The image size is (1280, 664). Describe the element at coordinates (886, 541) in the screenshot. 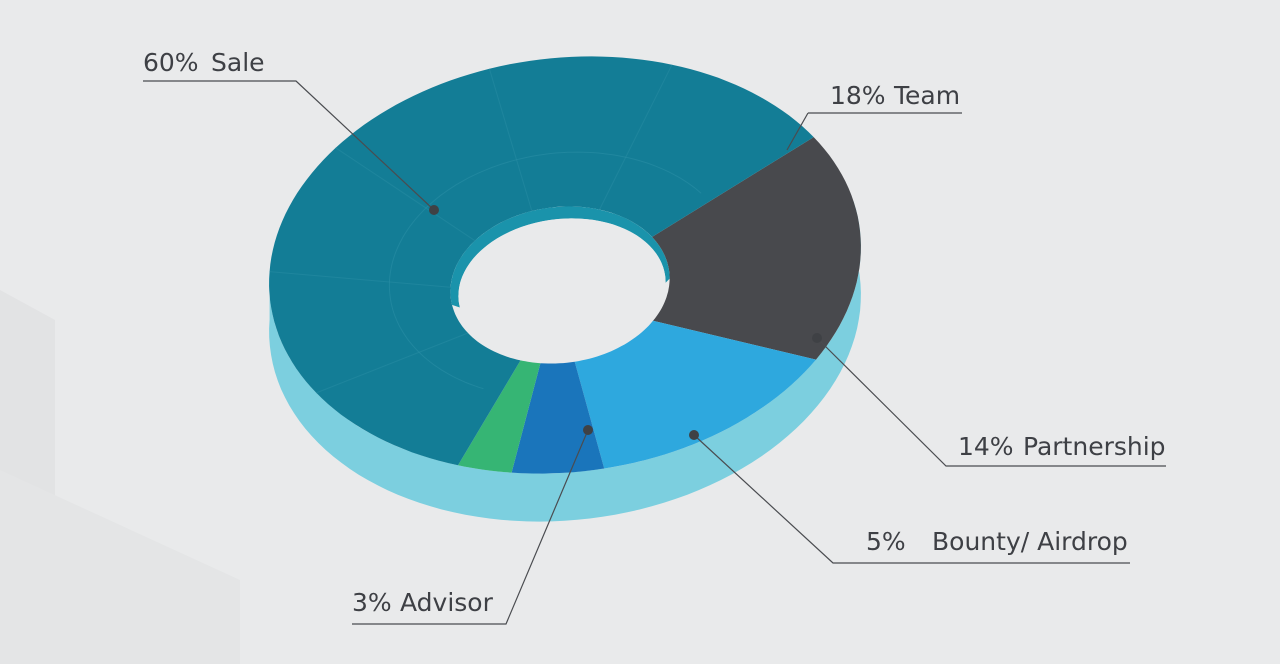

I see `bounty-pct: 5%` at that location.